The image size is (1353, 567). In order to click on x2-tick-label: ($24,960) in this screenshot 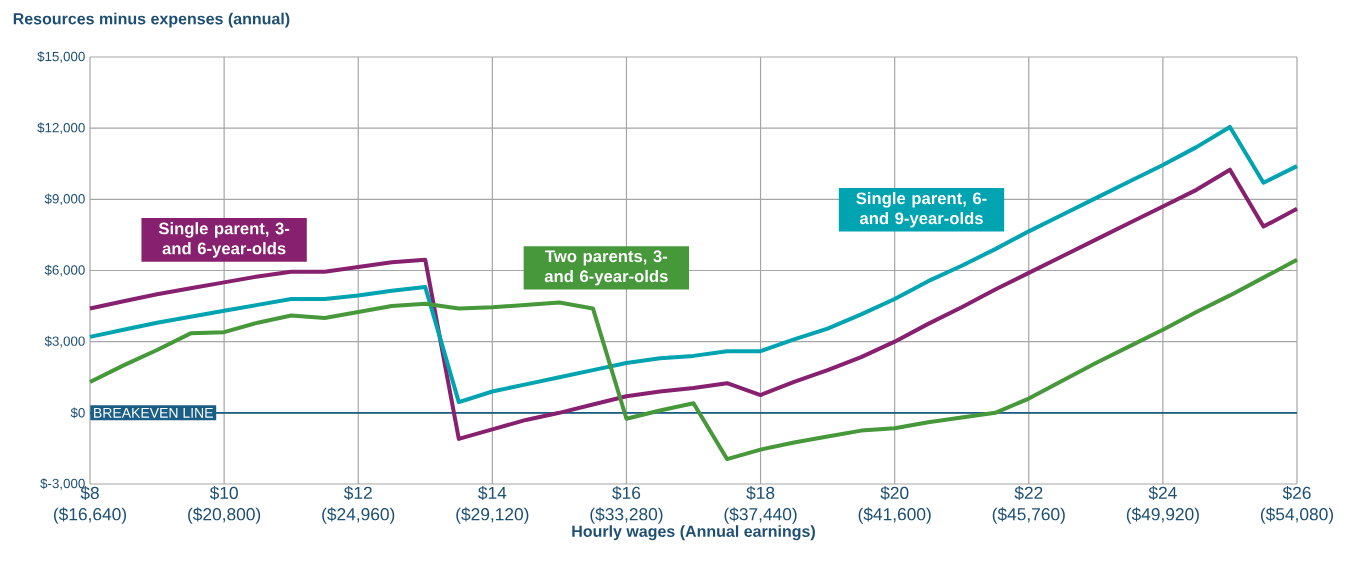, I will do `click(358, 515)`.